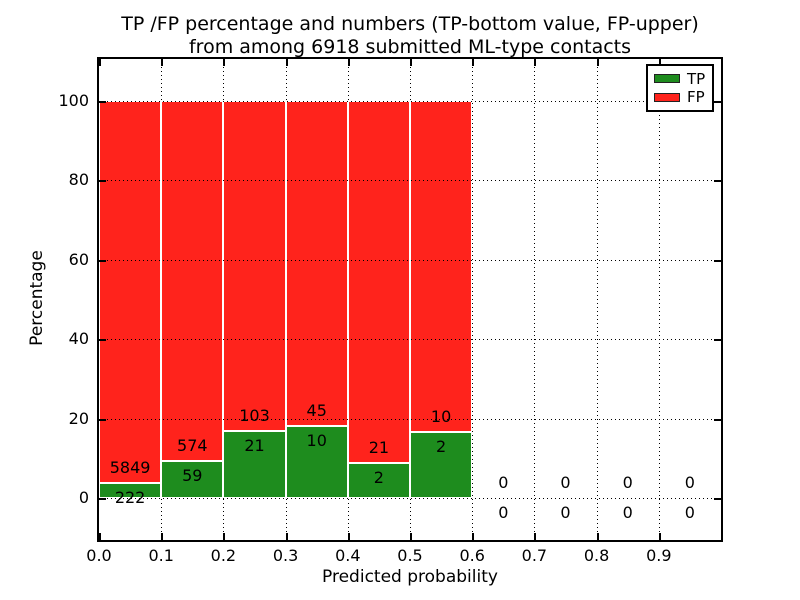 The width and height of the screenshot is (800, 600). What do you see at coordinates (78, 338) in the screenshot?
I see `y-tick-label-40: 40` at bounding box center [78, 338].